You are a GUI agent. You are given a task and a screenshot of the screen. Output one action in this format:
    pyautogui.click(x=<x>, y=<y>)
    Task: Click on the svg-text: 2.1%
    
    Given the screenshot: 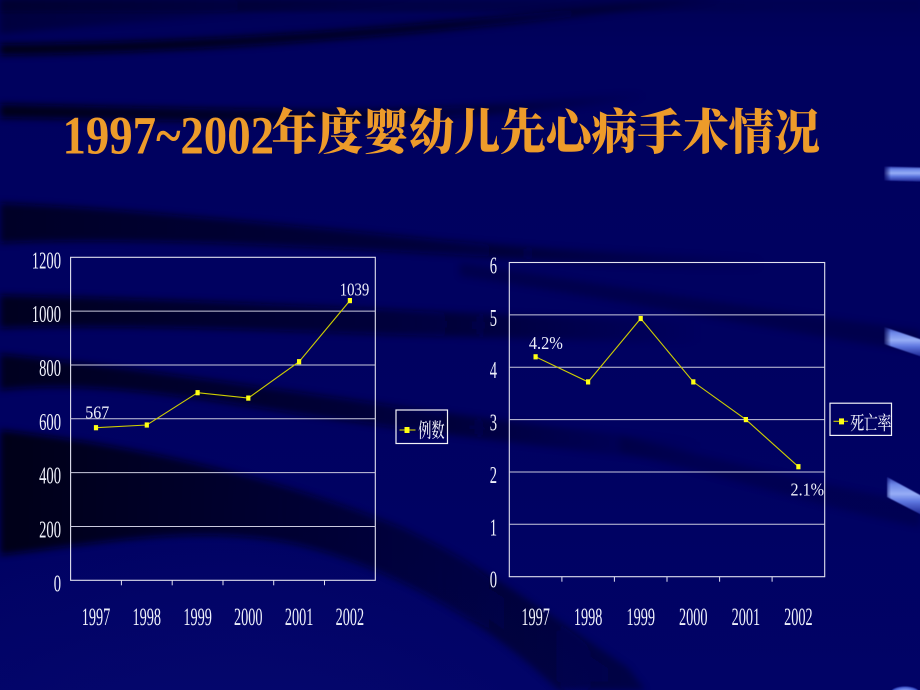 What is the action you would take?
    pyautogui.click(x=808, y=489)
    